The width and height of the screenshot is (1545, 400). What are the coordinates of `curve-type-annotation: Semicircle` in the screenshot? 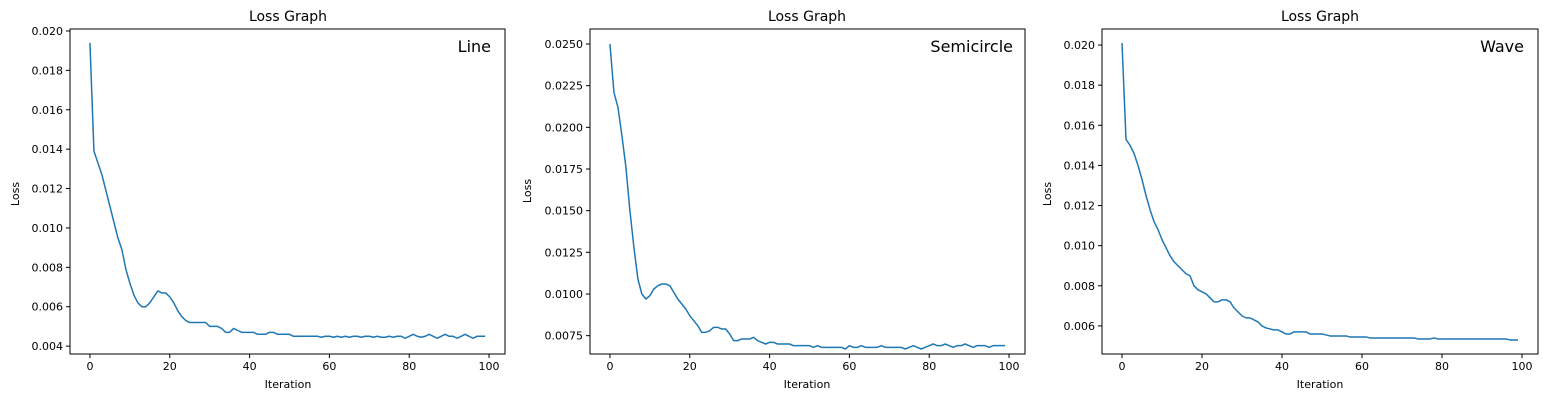 It's located at (971, 46).